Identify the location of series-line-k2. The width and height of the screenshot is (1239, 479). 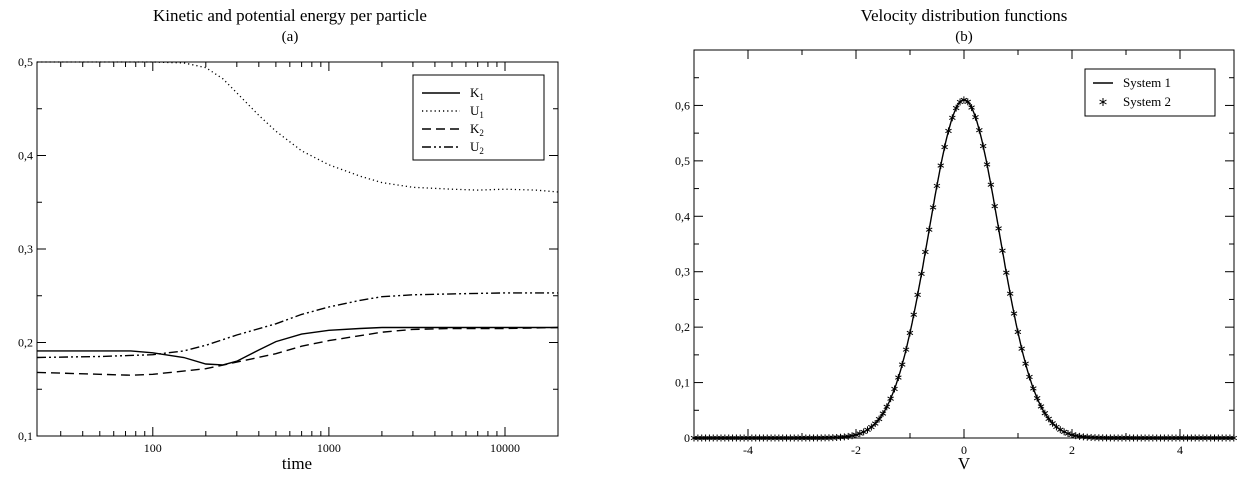
(297, 351).